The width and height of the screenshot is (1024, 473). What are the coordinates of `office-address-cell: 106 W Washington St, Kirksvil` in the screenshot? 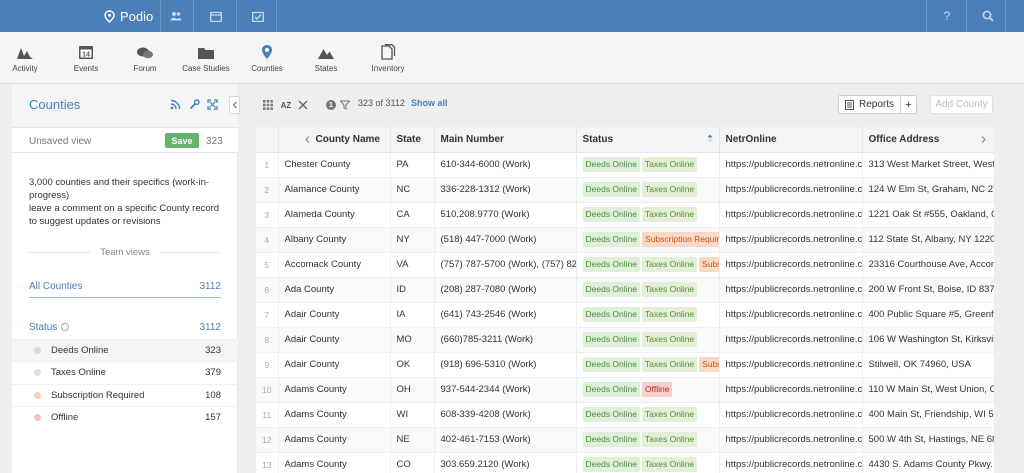 It's located at (928, 340).